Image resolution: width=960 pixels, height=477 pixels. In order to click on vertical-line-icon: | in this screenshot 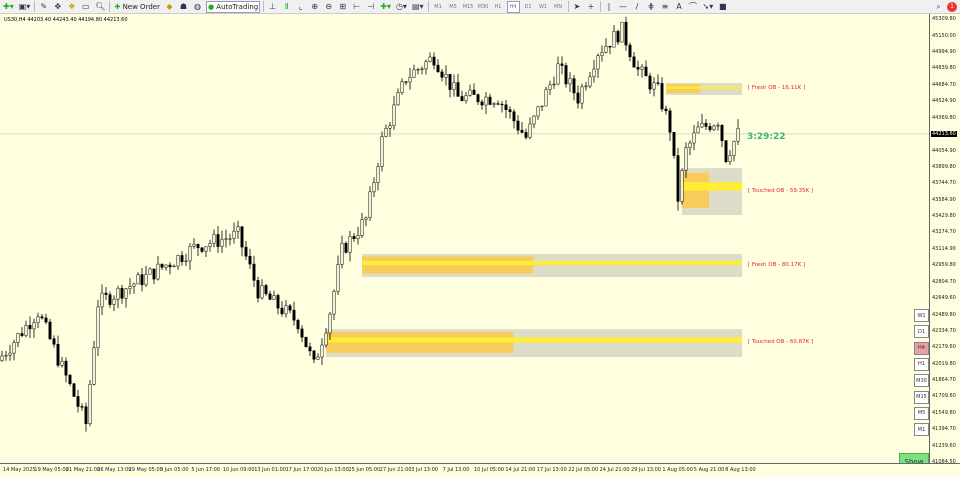, I will do `click(609, 6)`.